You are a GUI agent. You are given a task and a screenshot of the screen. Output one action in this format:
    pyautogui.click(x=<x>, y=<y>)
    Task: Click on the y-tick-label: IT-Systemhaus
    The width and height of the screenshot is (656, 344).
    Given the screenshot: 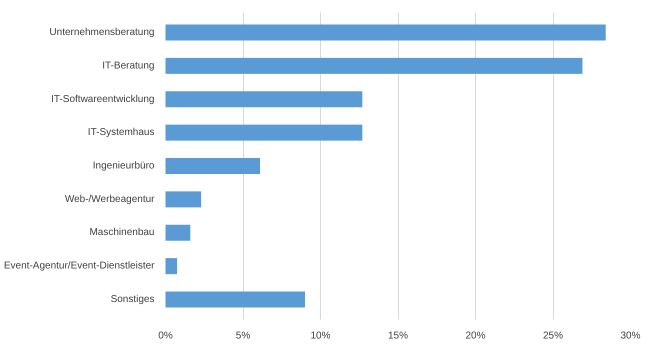 What is the action you would take?
    pyautogui.click(x=121, y=132)
    